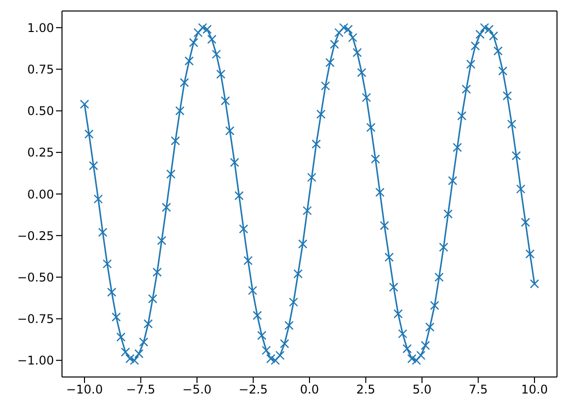 This screenshot has height=413, width=568. Describe the element at coordinates (84, 389) in the screenshot. I see `x-tick-label: −10.0` at that location.